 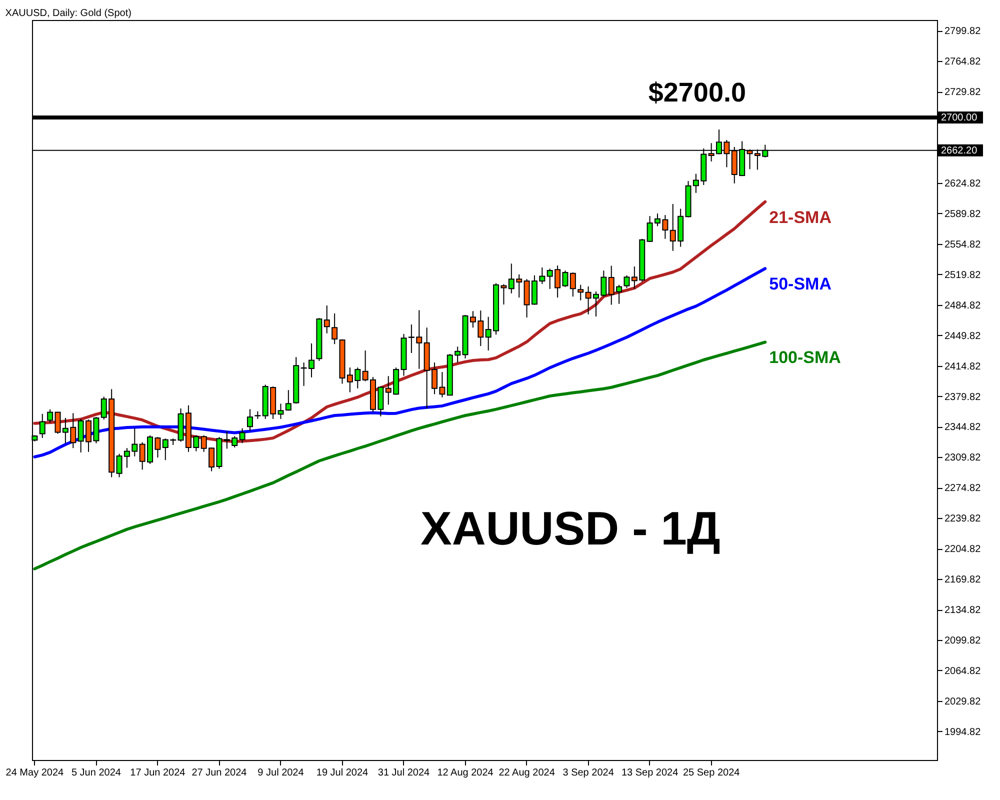 I want to click on x-tick-label: 17 Jun 2024, so click(x=158, y=773).